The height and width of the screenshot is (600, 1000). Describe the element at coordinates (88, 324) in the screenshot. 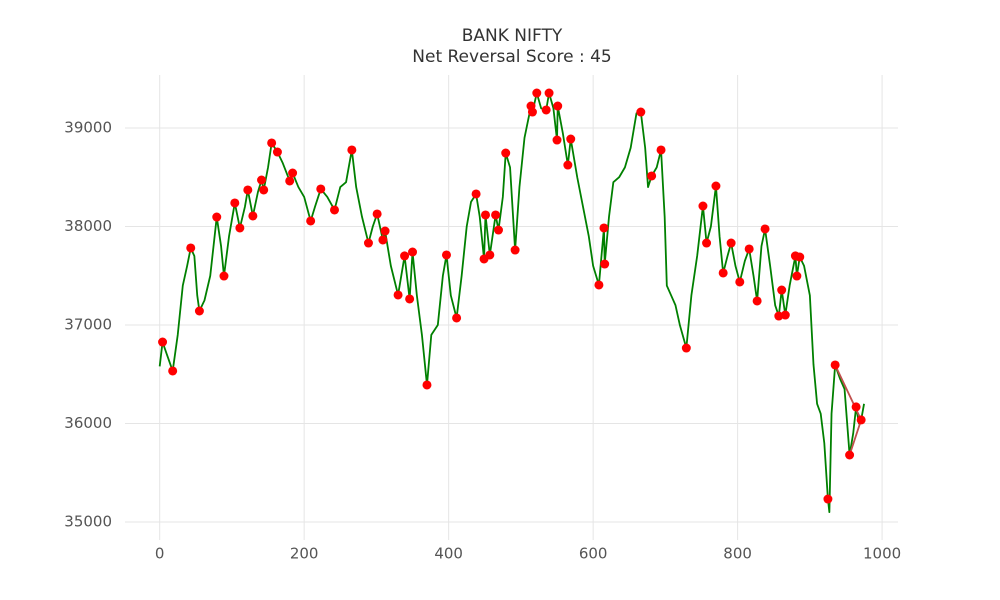

I see `y-tick-label: 37000` at that location.